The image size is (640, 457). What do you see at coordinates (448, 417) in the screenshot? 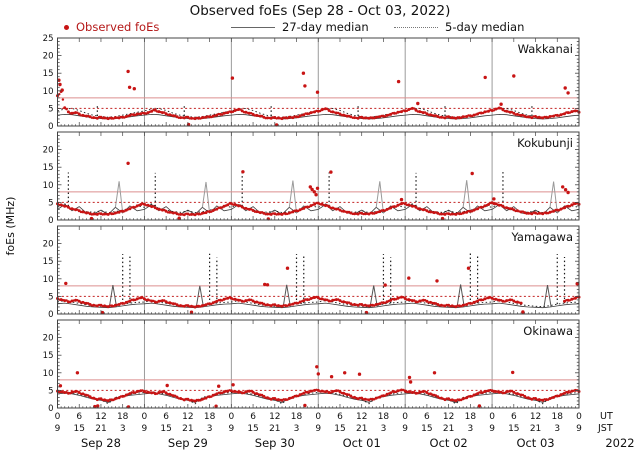
I see `x-tick-label-ut: 12` at bounding box center [448, 417].